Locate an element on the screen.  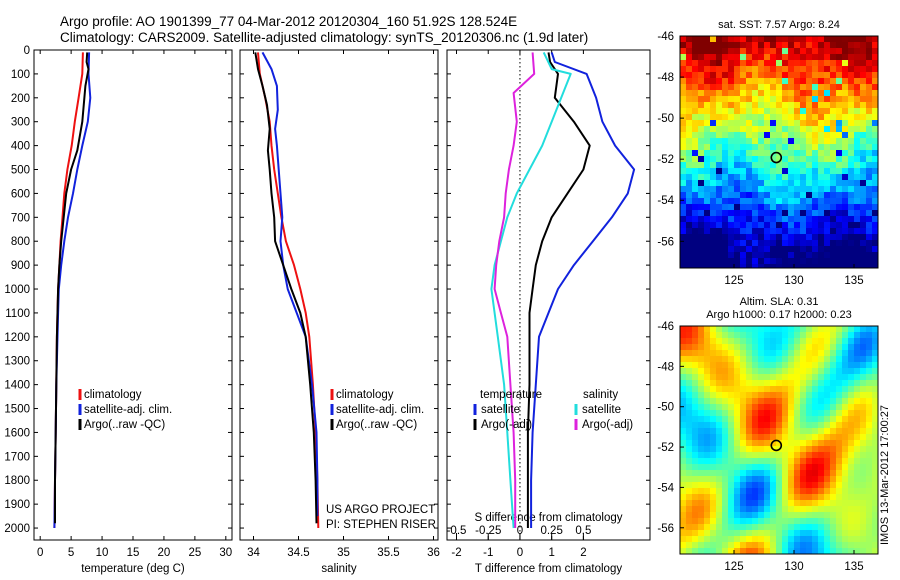
series-line-temperature-argo-adj- is located at coordinates (558, 290).